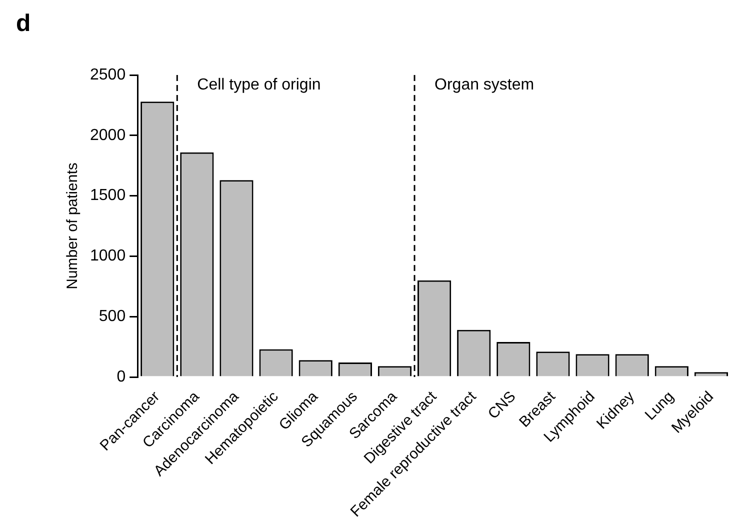 The width and height of the screenshot is (731, 524). What do you see at coordinates (108, 135) in the screenshot?
I see `y-tick-label: 2000` at bounding box center [108, 135].